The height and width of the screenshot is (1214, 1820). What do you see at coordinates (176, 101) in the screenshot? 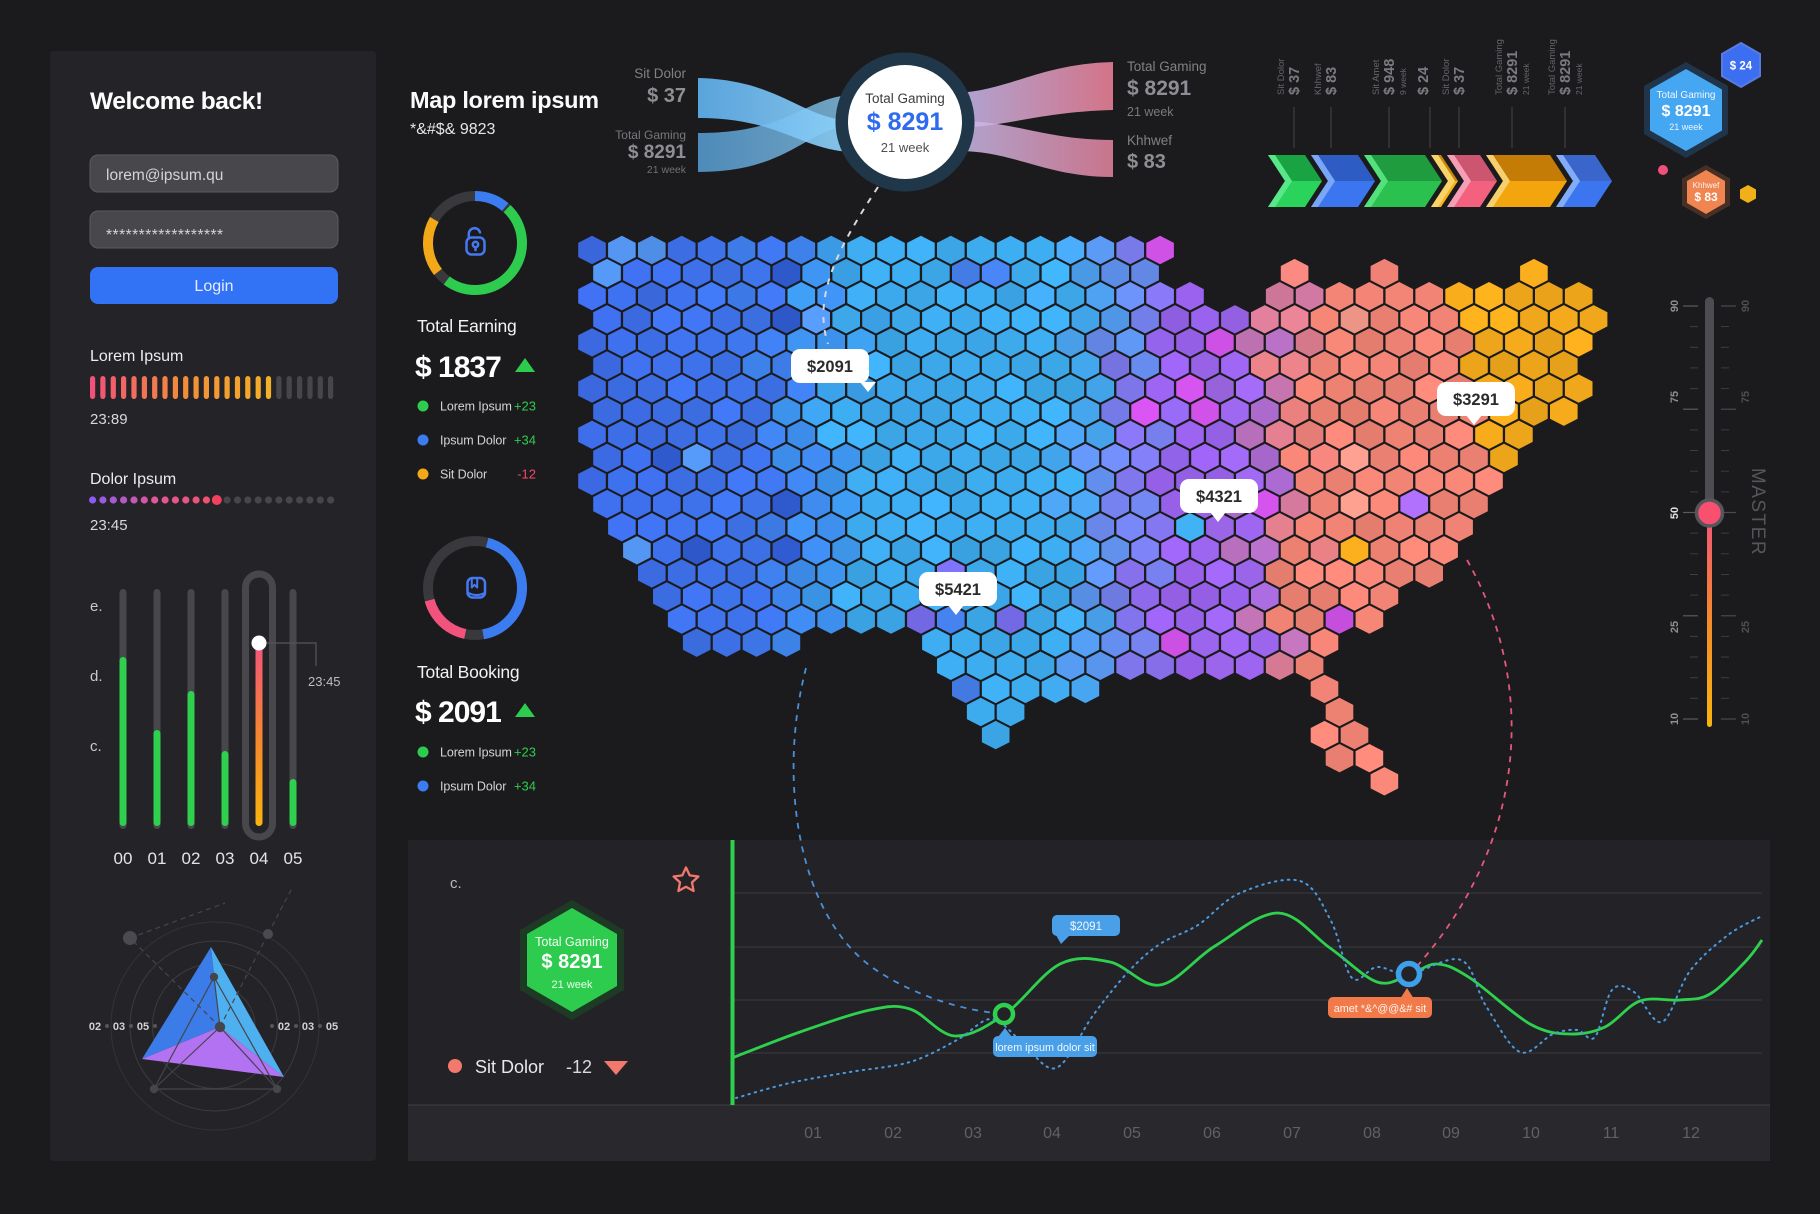
I see `svg-text: Welcome back!` at bounding box center [176, 101].